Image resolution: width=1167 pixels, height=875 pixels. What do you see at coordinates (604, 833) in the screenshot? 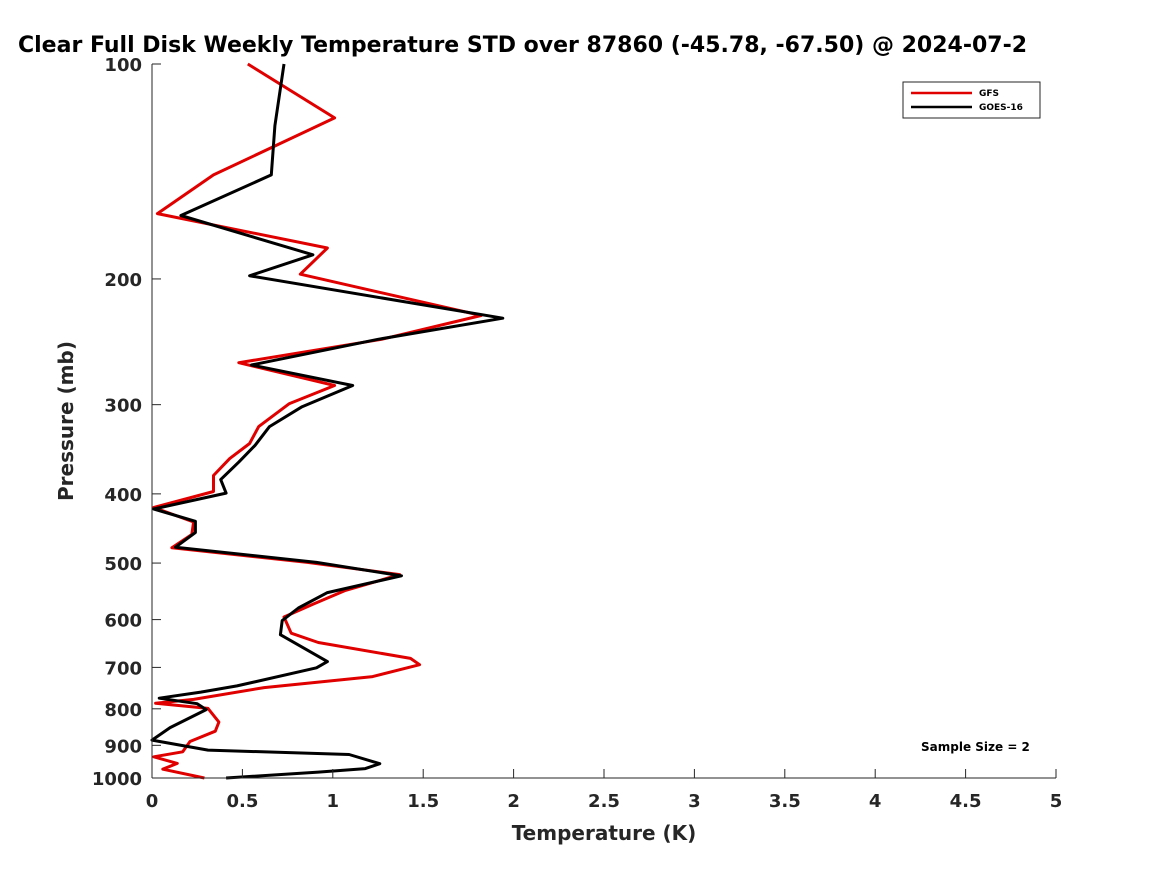
I see `x-axis-label: Temperature (K)` at bounding box center [604, 833].